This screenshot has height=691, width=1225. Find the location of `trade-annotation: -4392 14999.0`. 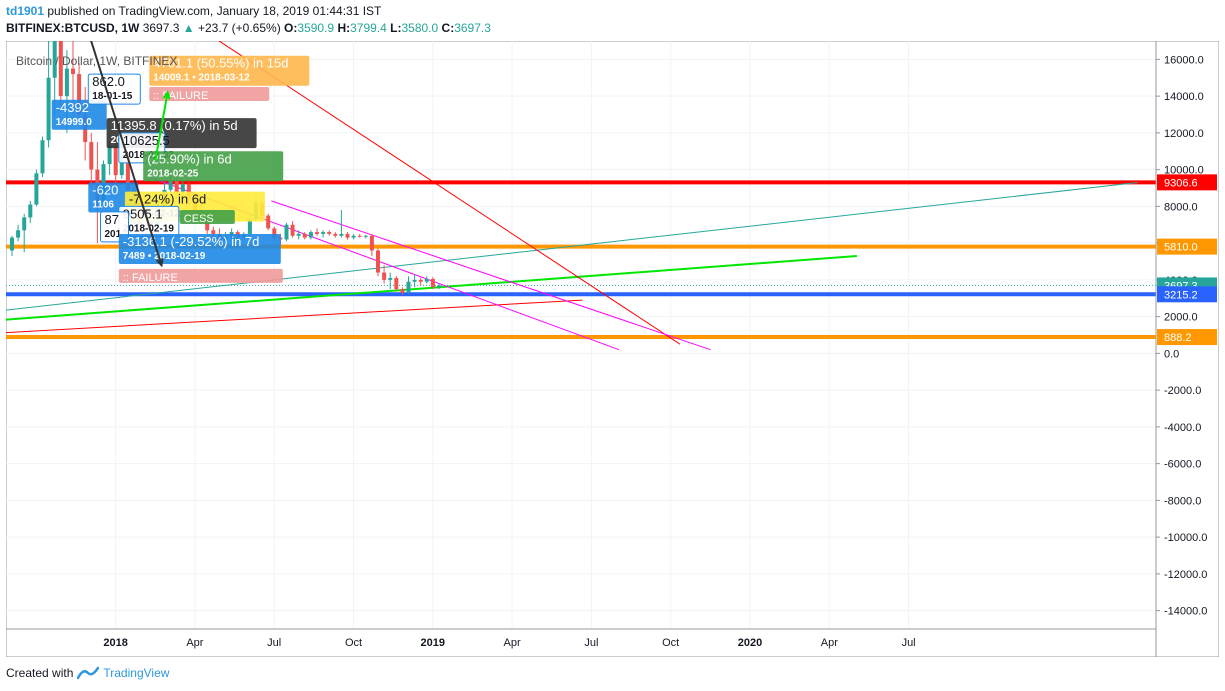

trade-annotation: -4392 14999.0 is located at coordinates (79, 114).